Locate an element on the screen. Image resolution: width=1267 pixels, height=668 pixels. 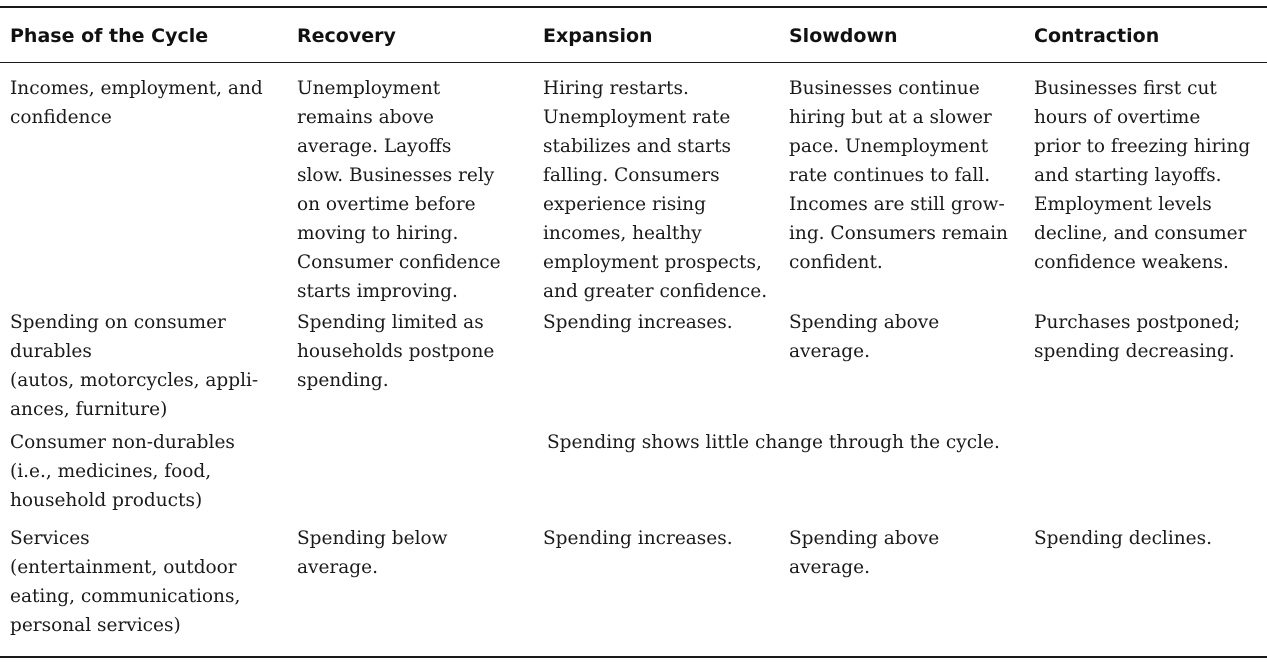
table-bottom-rule is located at coordinates (633, 657).